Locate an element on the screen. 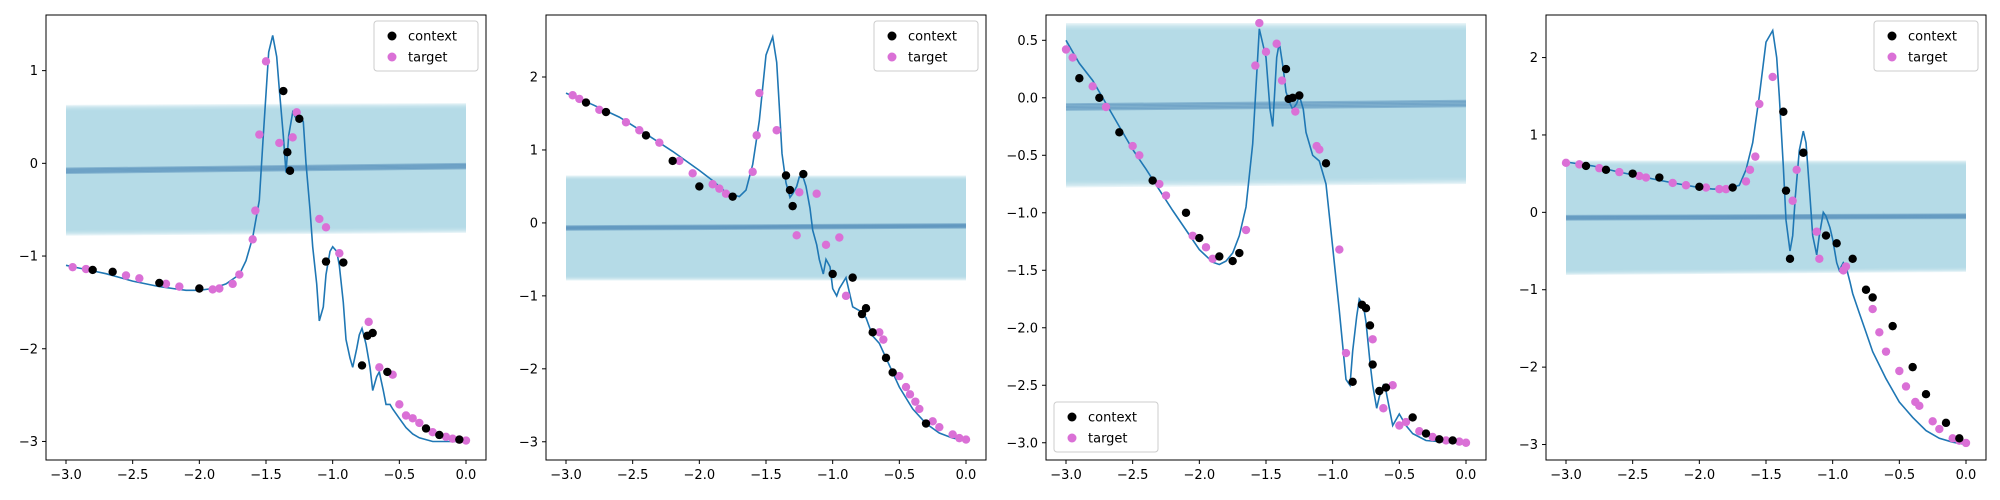  panel-4-y-tick-label: −1 is located at coordinates (1528, 290).